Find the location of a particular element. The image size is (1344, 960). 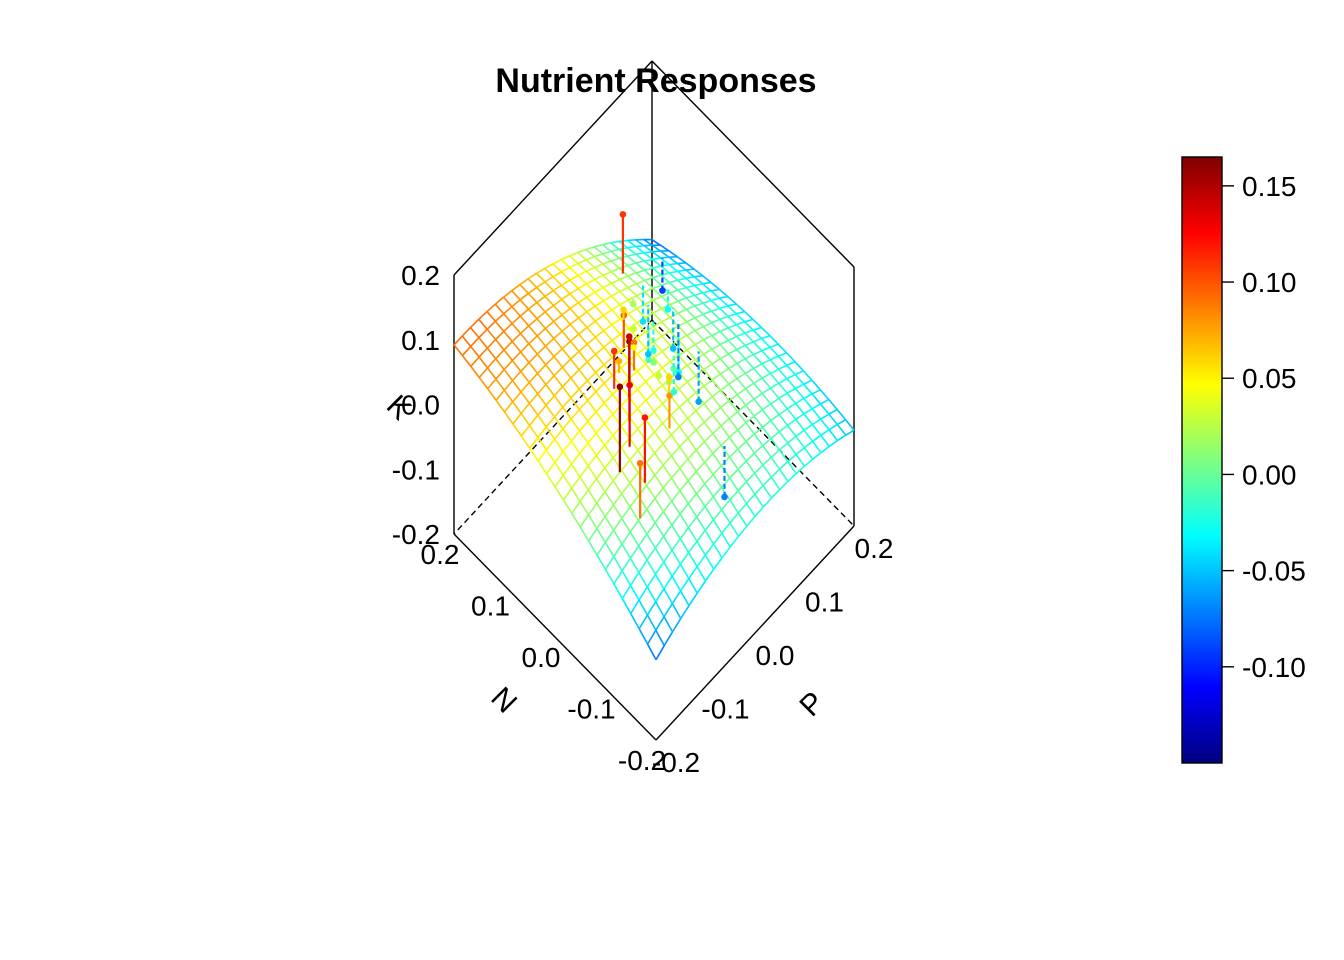

box-edge-floor-back-left is located at coordinates (553, 427).